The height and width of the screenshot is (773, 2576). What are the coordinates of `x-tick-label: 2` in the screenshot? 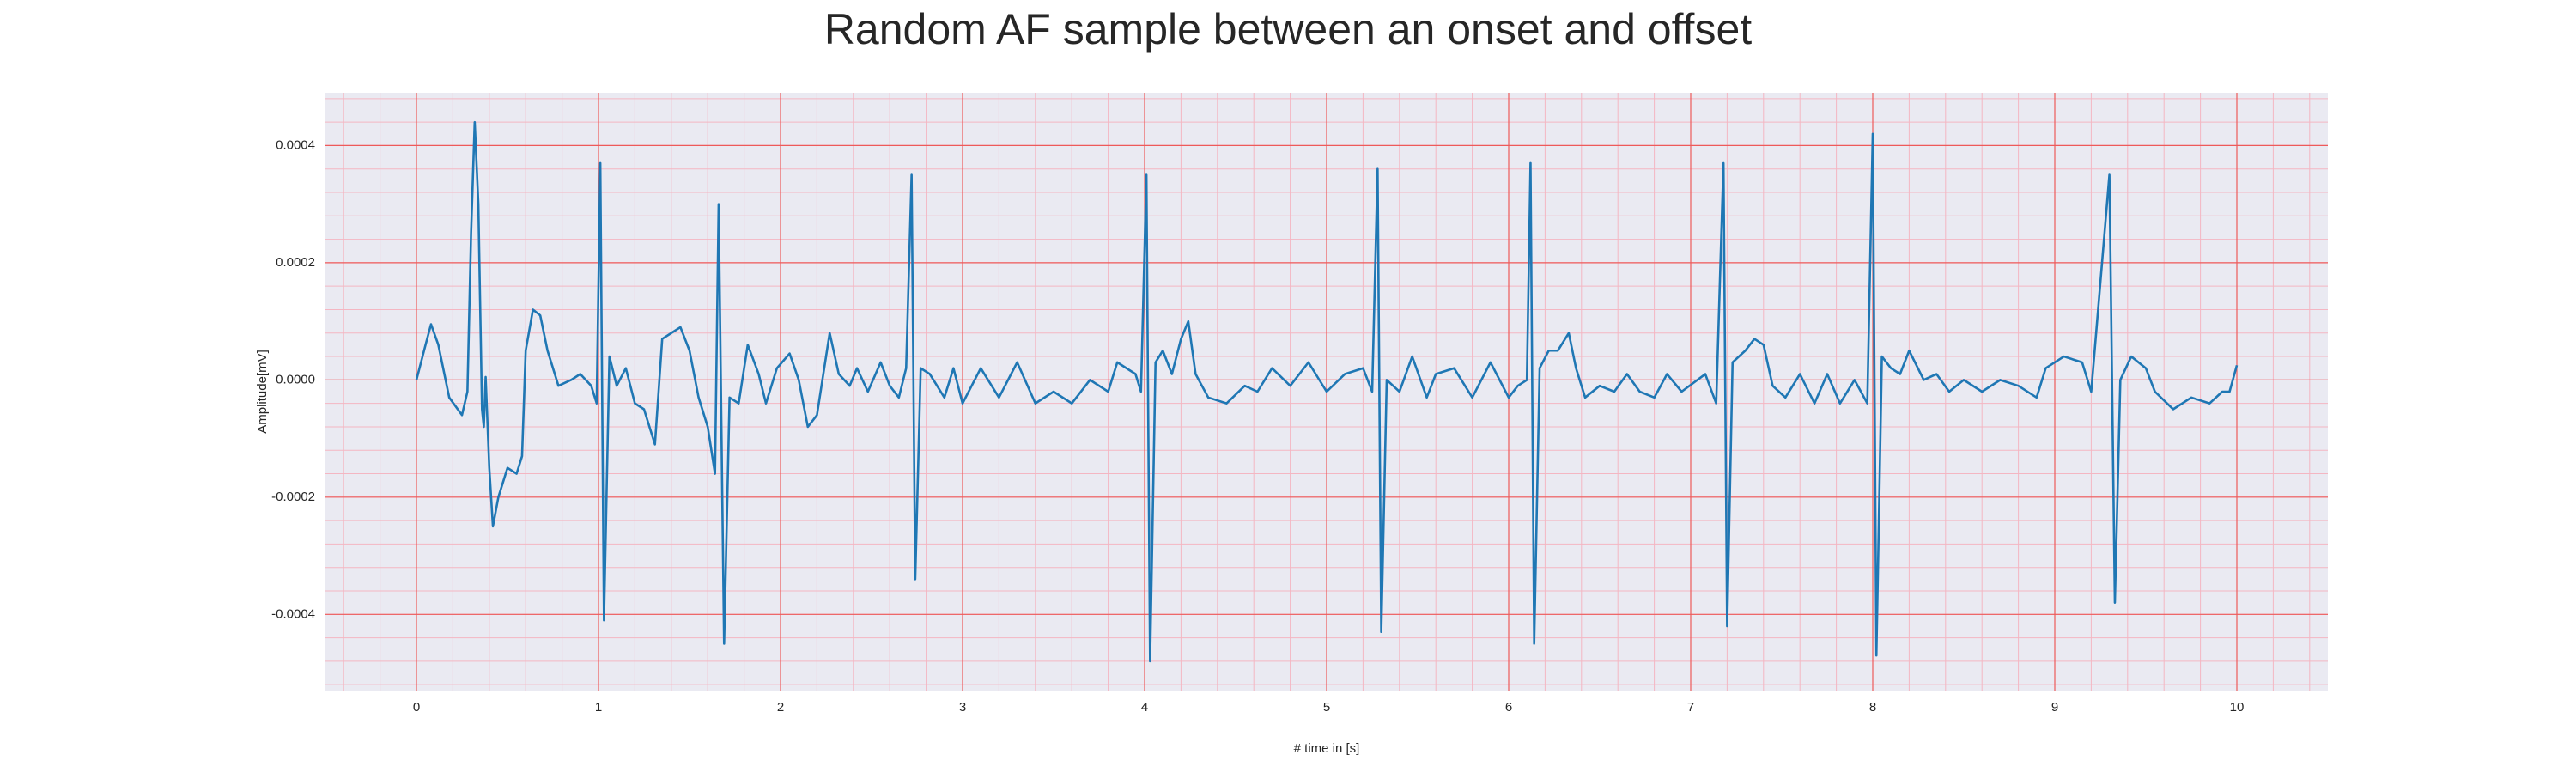 It's located at (781, 707).